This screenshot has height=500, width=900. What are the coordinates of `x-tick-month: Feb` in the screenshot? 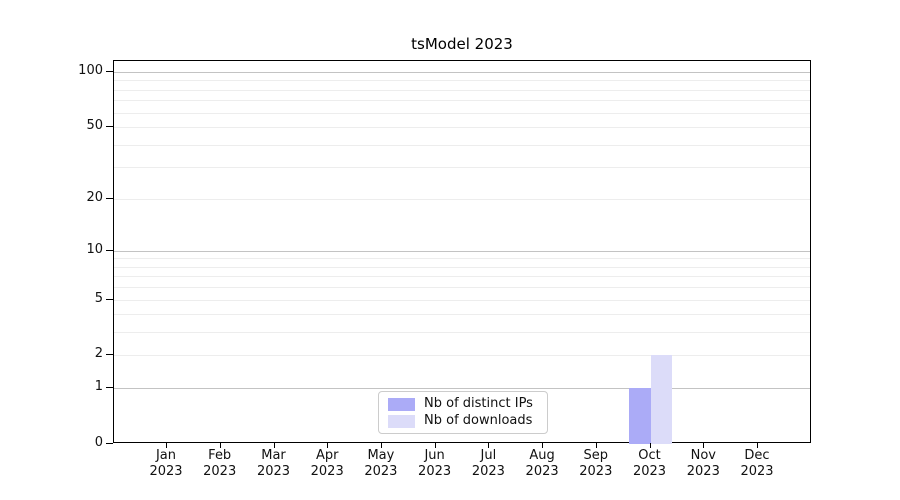 It's located at (220, 455).